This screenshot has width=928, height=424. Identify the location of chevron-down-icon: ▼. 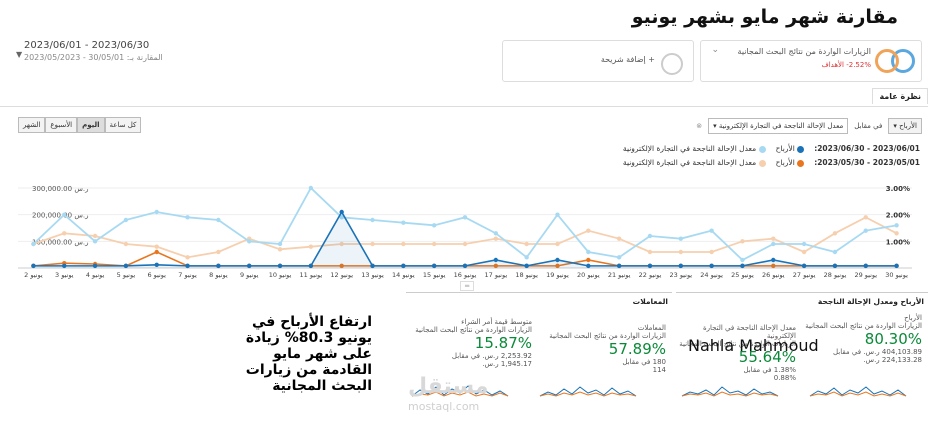
(19, 54).